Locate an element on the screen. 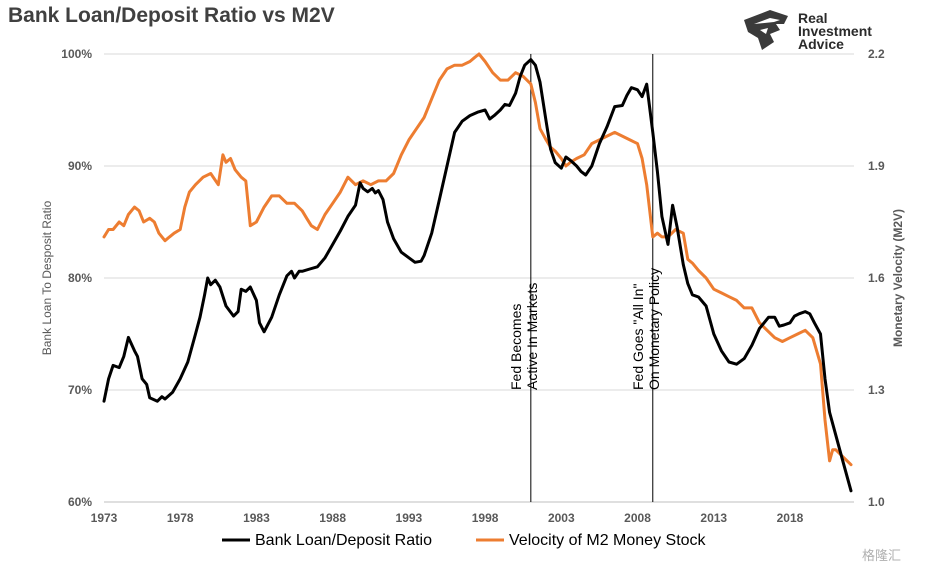 The width and height of the screenshot is (938, 569). x-tick-label: 1978 is located at coordinates (180, 518).